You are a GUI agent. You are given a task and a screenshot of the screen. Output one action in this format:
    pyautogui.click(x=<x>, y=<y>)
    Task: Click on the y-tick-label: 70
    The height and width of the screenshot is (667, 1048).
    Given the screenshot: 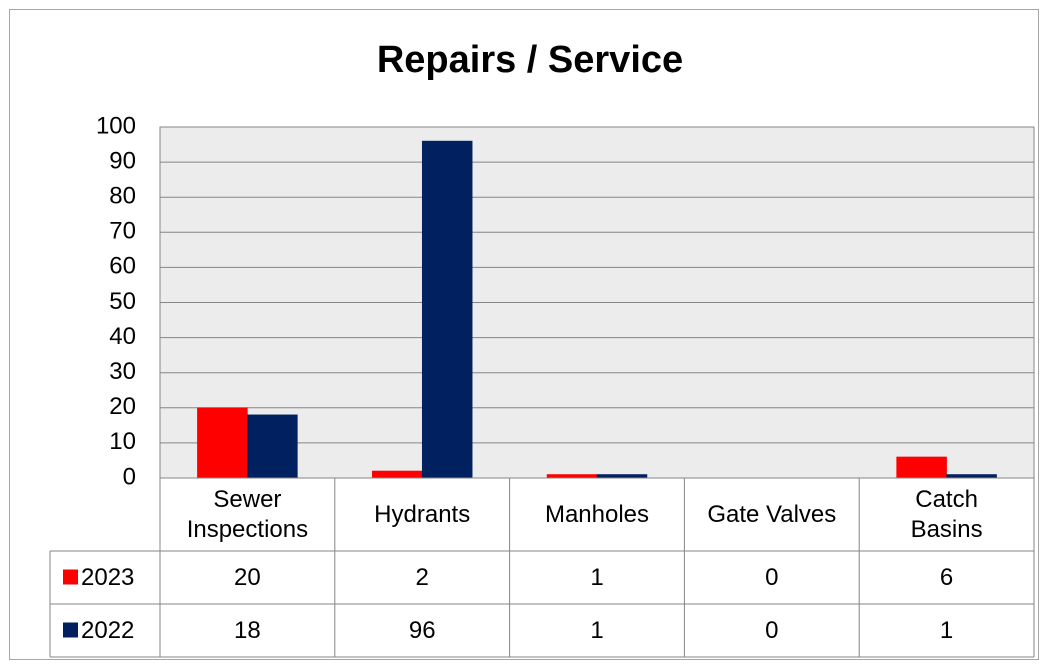 What is the action you would take?
    pyautogui.click(x=122, y=231)
    